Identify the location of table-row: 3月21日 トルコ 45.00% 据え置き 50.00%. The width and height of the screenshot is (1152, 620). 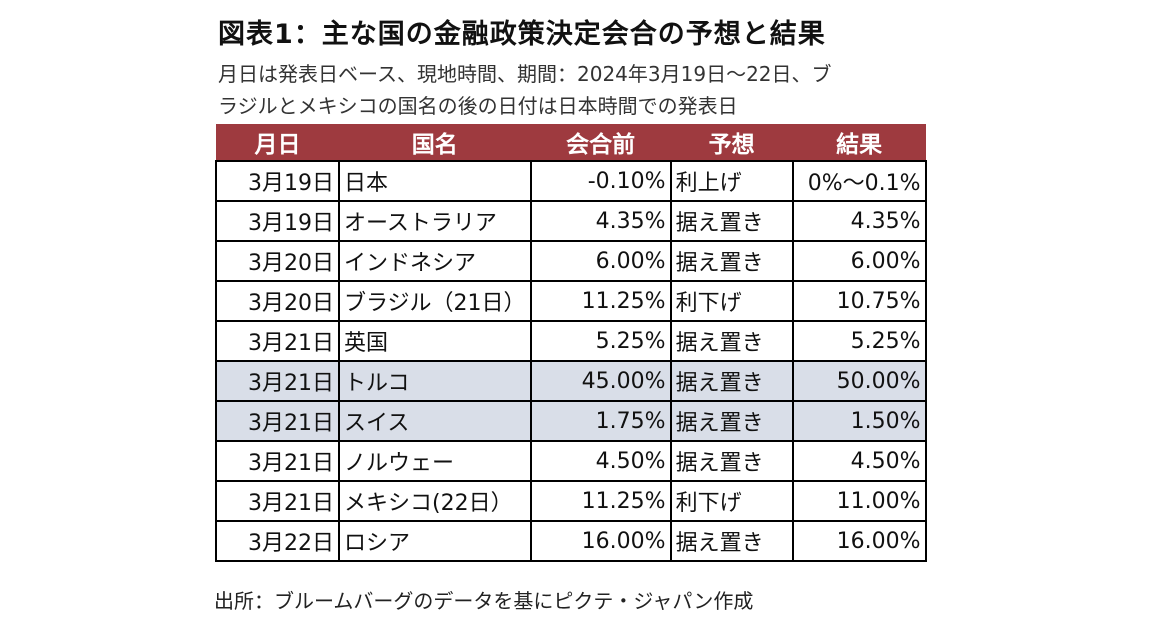
(571, 381).